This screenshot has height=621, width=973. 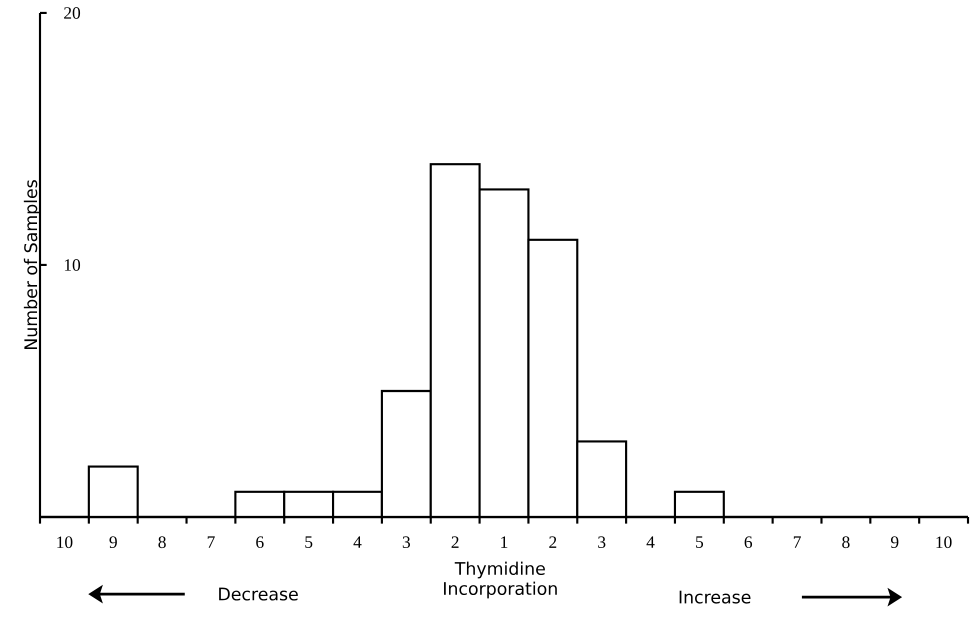 What do you see at coordinates (32, 264) in the screenshot?
I see `y-axis-title: Number of Samples` at bounding box center [32, 264].